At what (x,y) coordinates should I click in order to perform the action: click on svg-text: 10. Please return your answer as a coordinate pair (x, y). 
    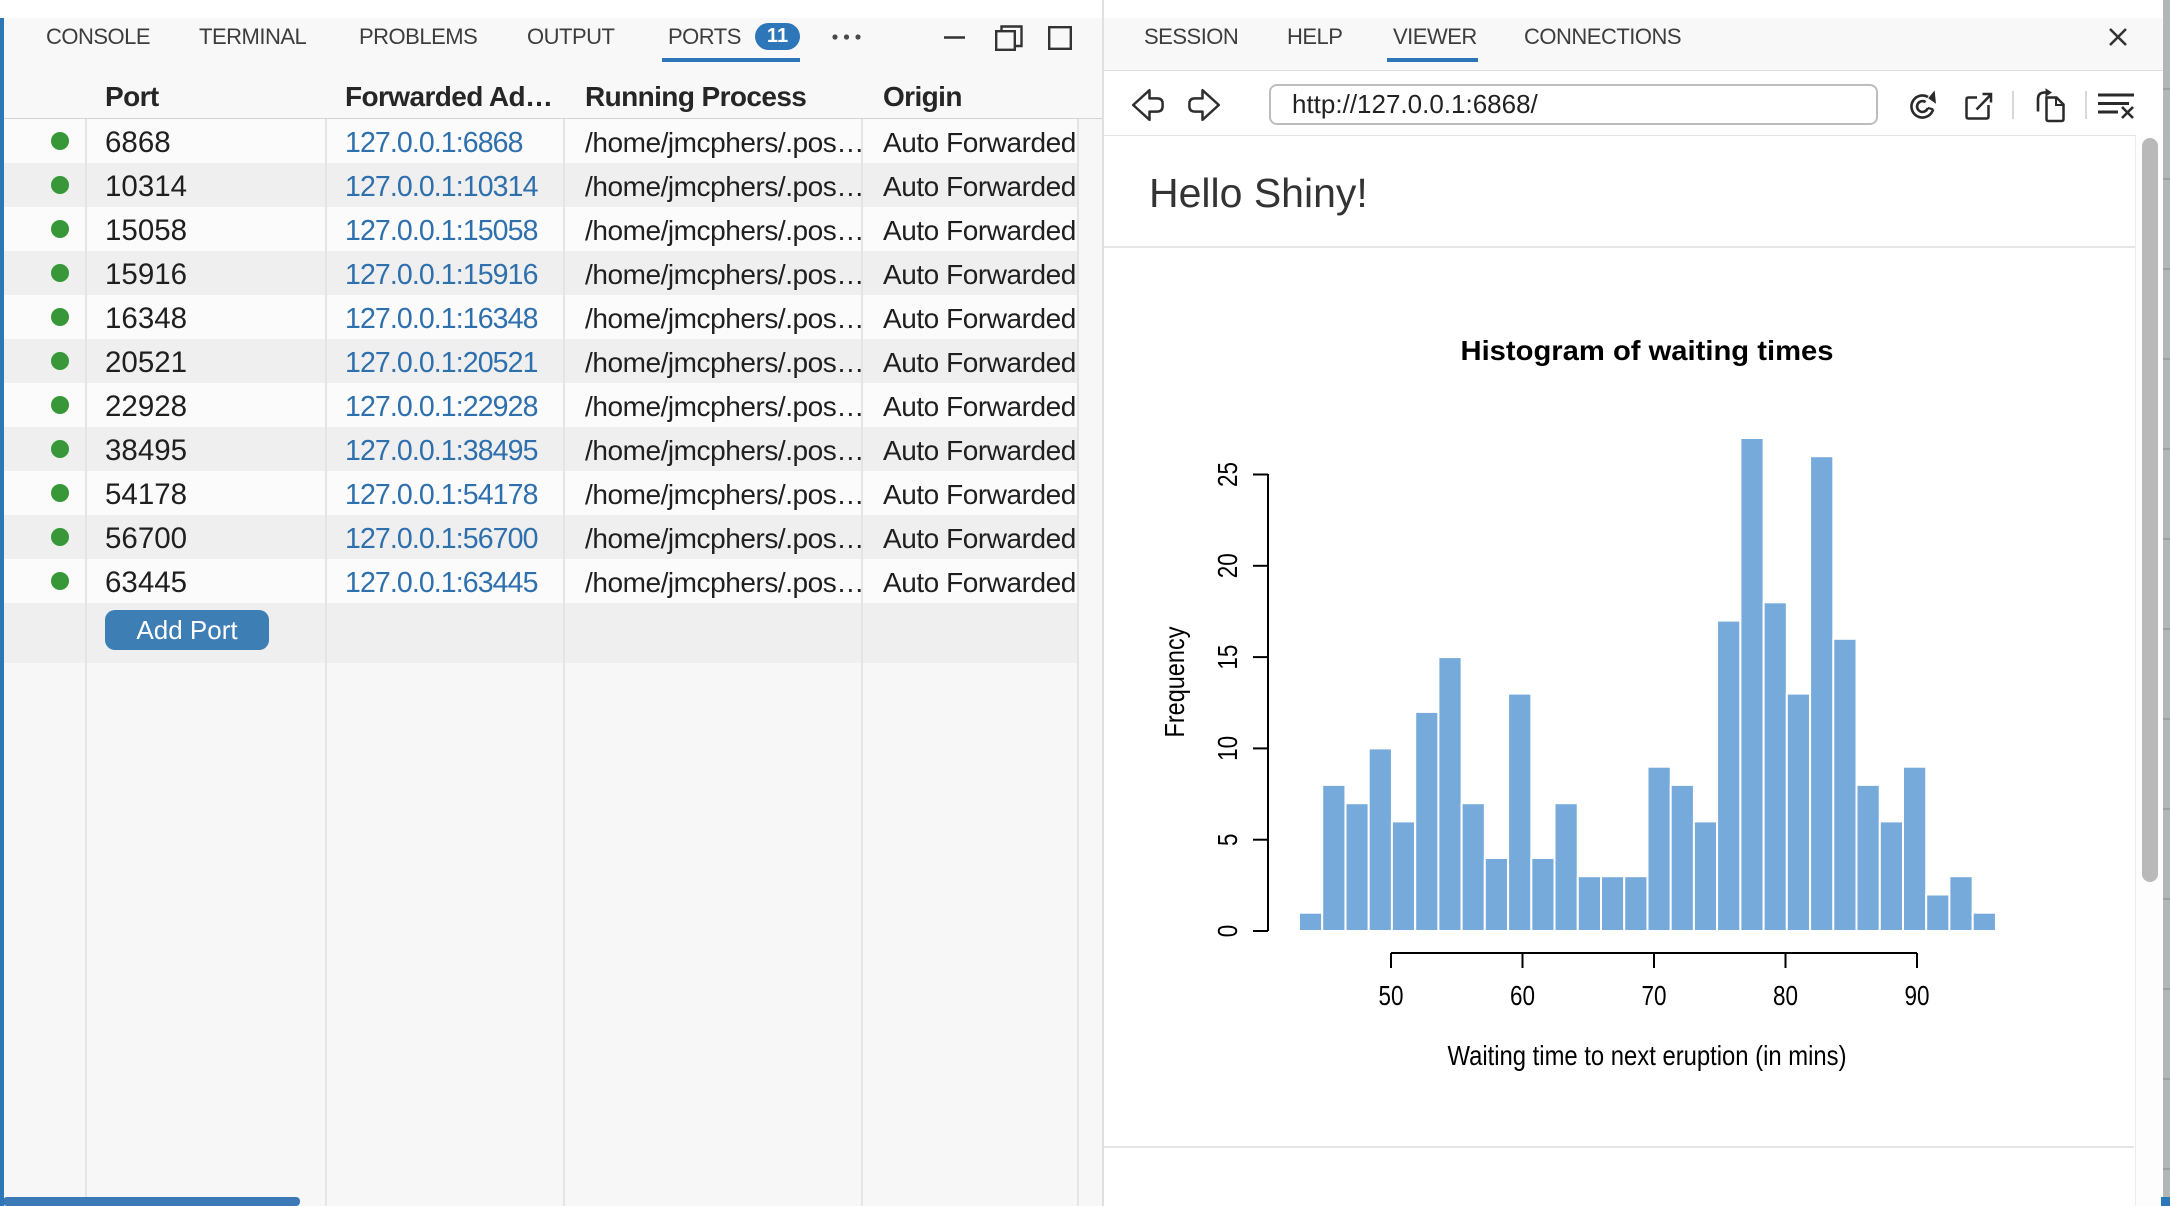
    Looking at the image, I should click on (1227, 748).